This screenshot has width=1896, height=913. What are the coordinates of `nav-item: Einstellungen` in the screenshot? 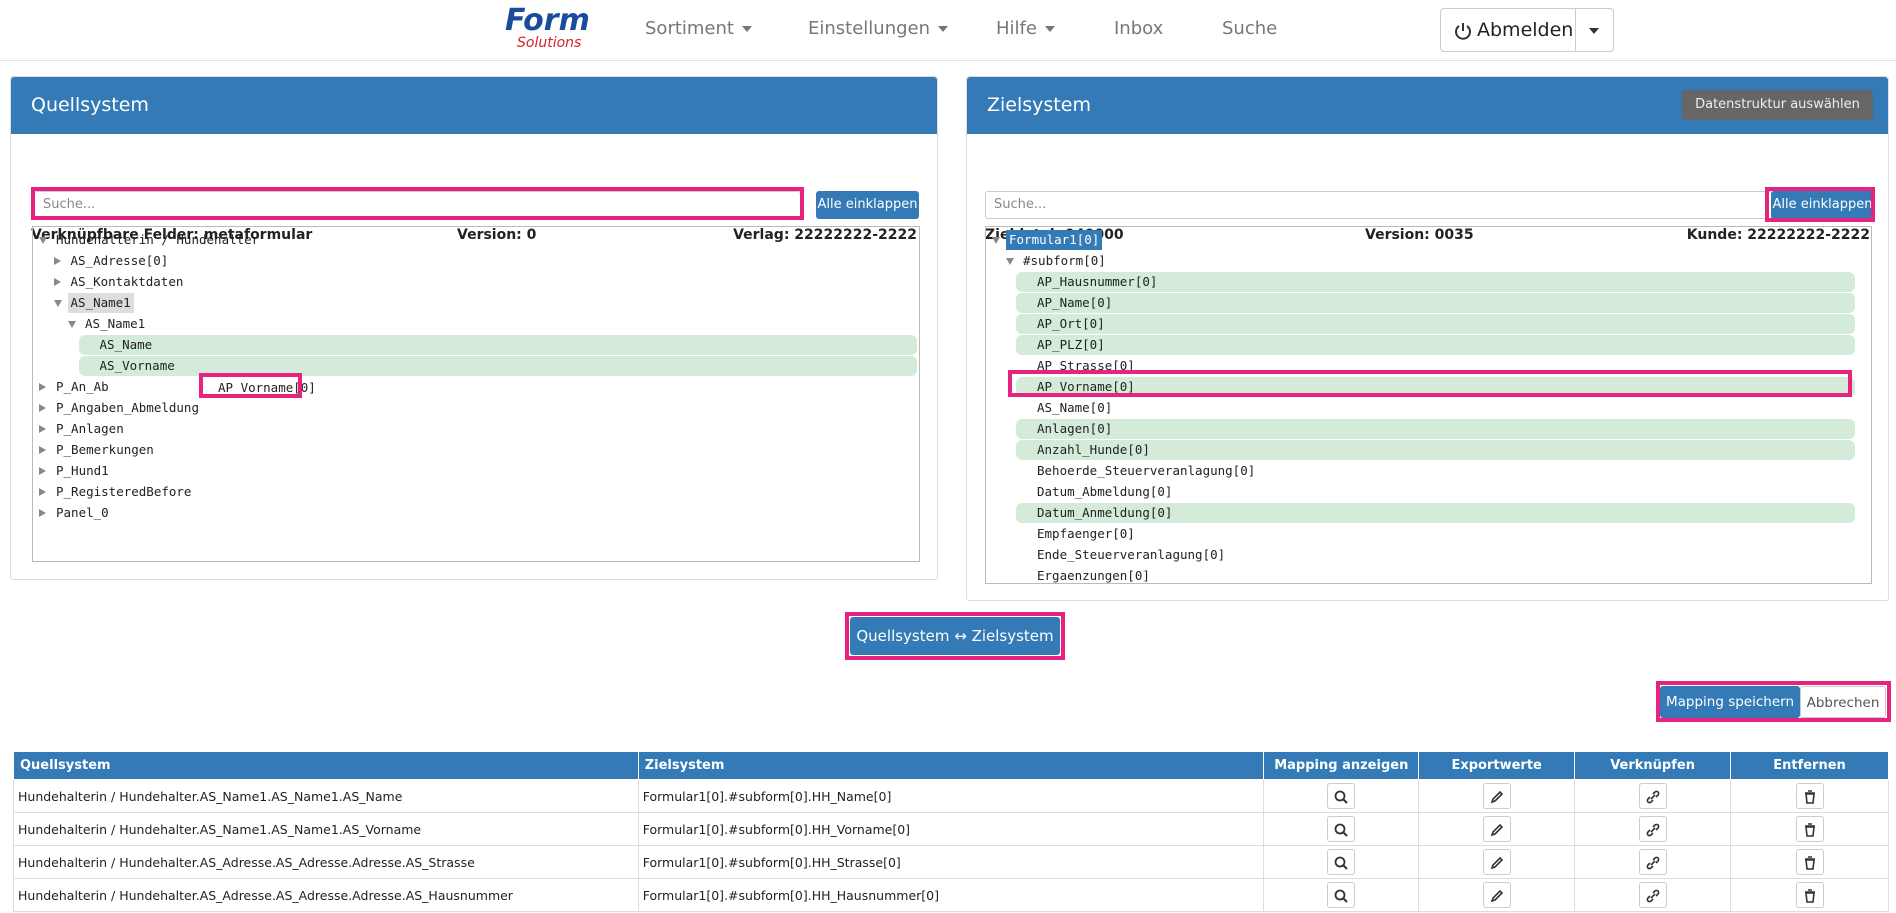 It's located at (878, 28).